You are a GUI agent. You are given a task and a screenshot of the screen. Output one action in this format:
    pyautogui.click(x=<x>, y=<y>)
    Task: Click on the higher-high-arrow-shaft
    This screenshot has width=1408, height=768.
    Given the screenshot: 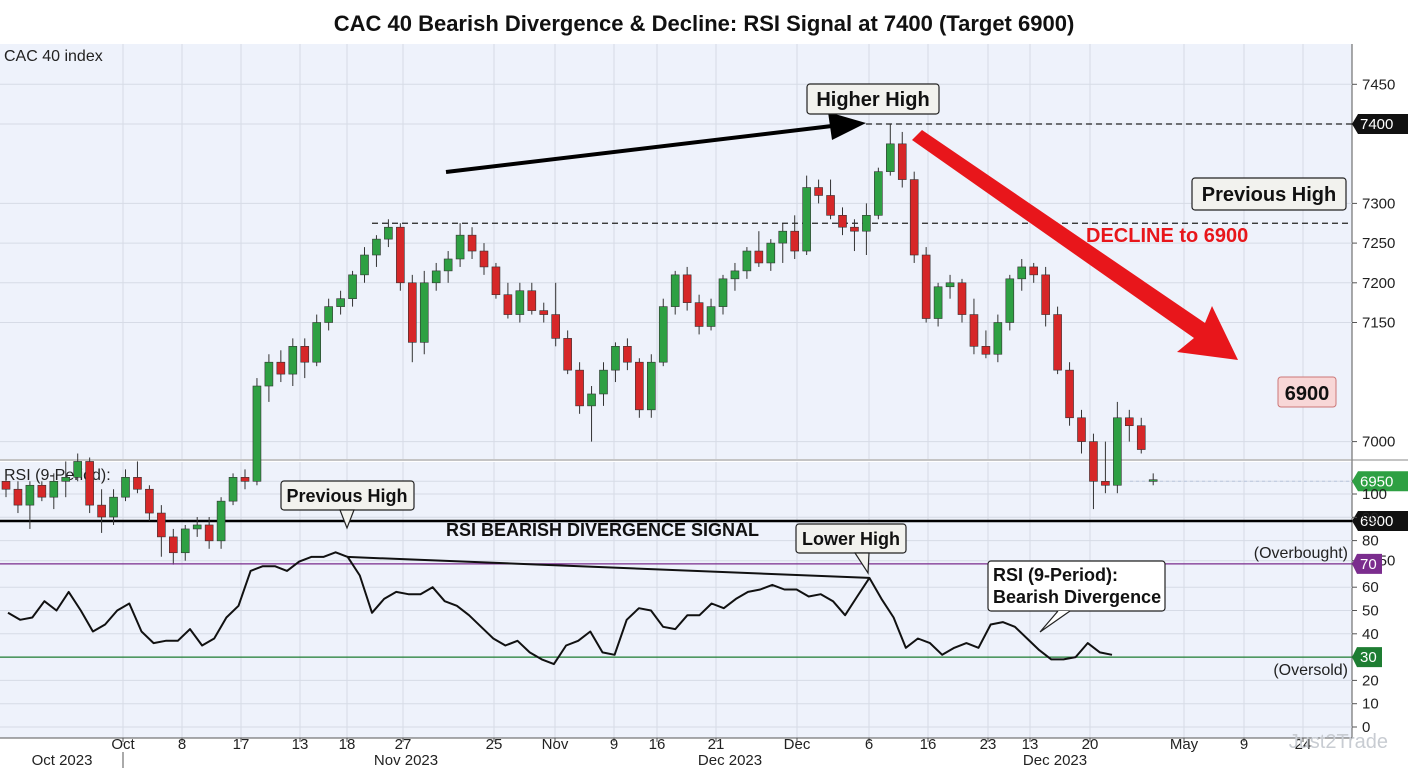 What is the action you would take?
    pyautogui.click(x=639, y=149)
    